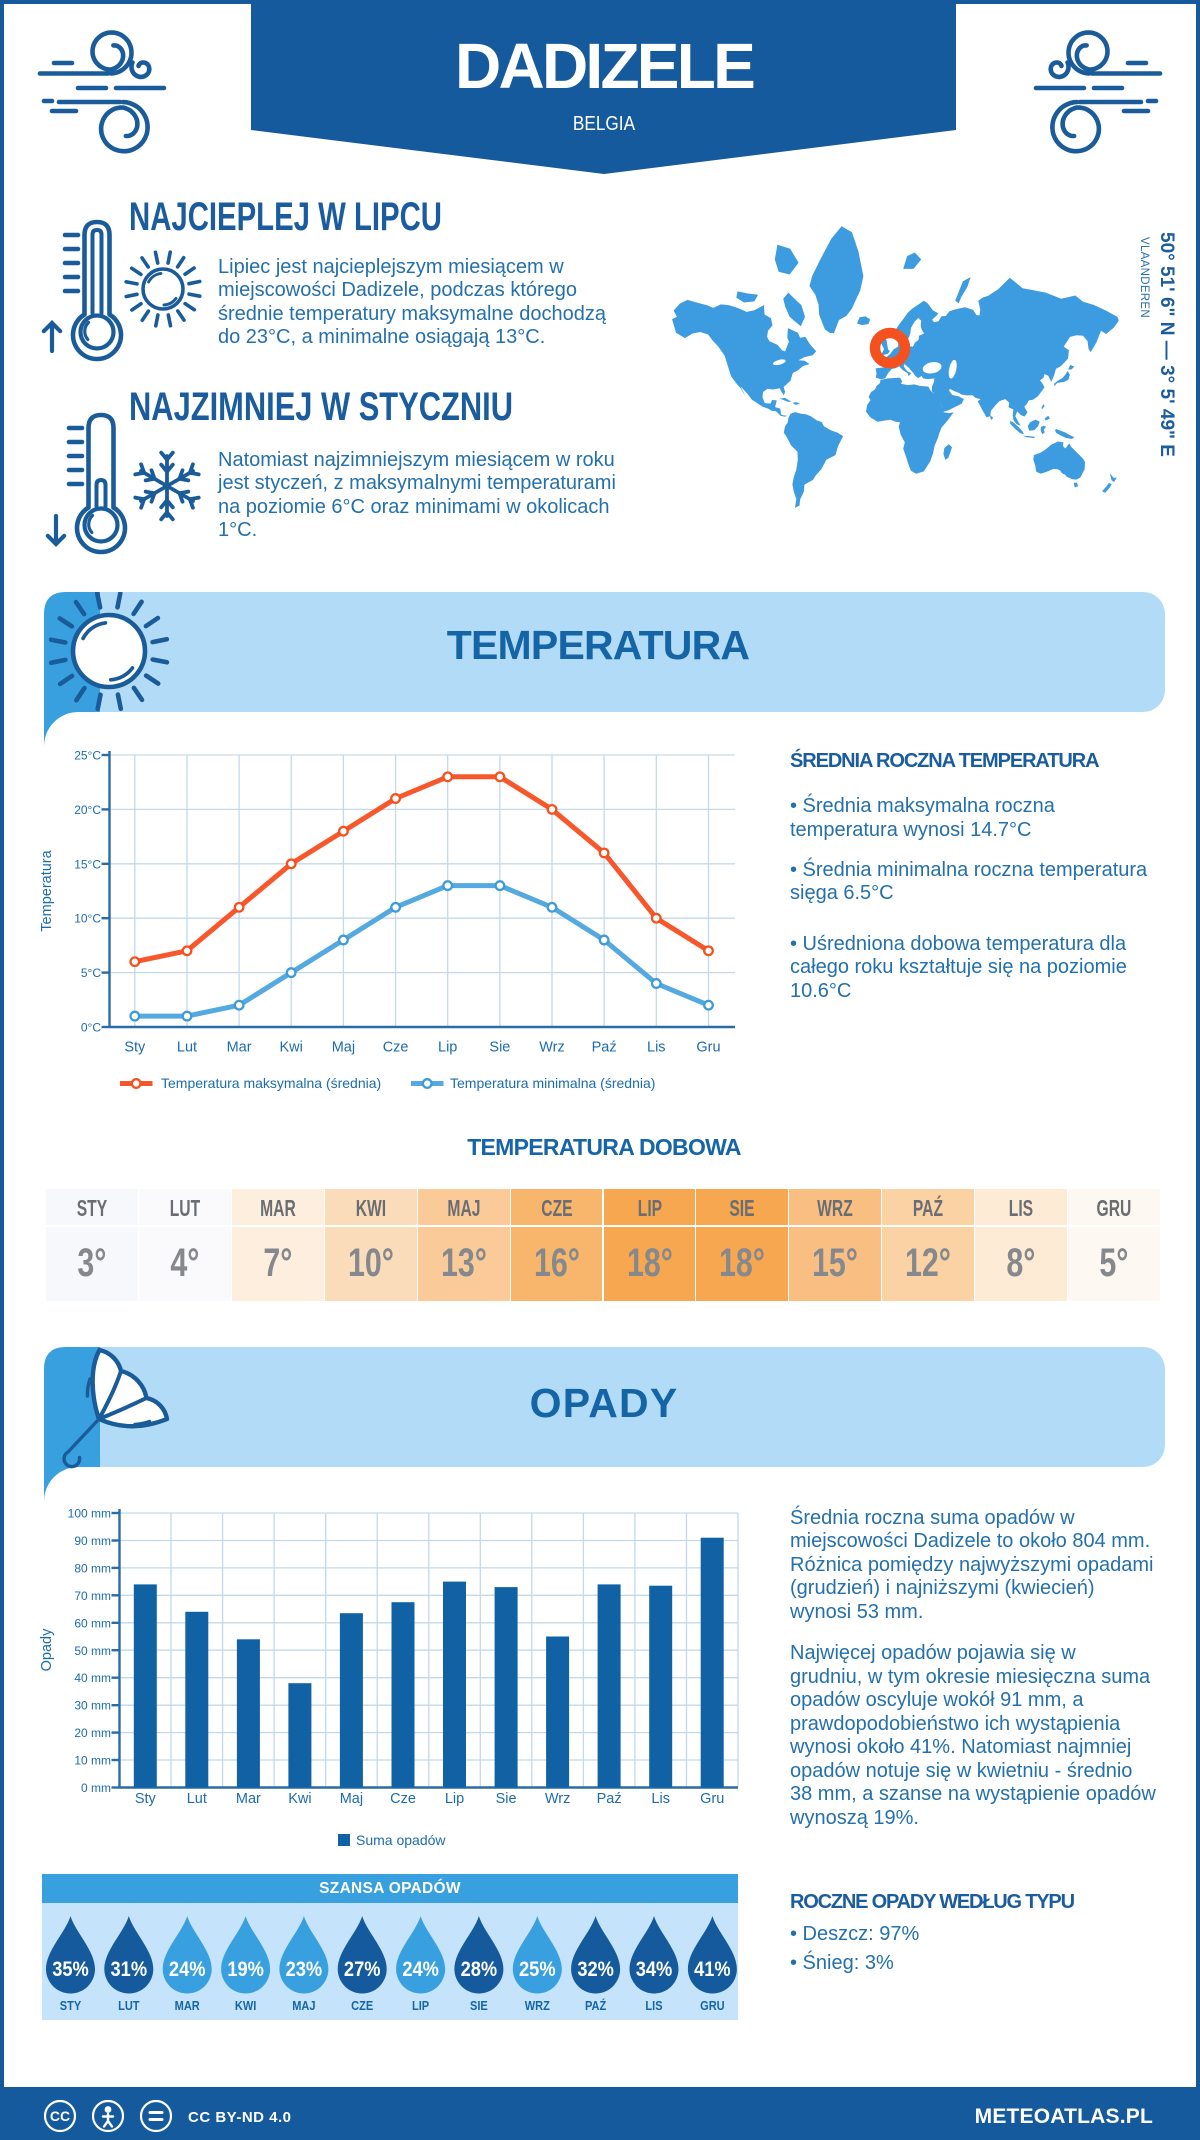 The width and height of the screenshot is (1200, 2140). What do you see at coordinates (595, 1969) in the screenshot?
I see `svg-text: 32%` at bounding box center [595, 1969].